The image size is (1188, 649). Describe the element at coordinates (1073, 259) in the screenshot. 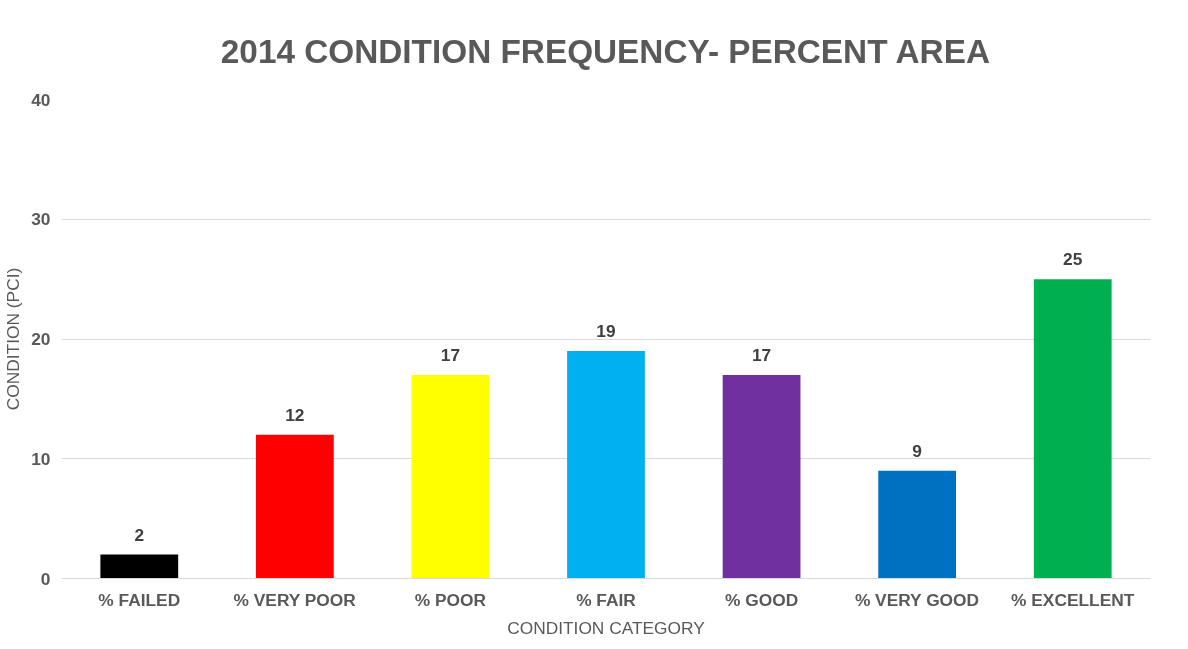

I see `data-label: 25` at that location.